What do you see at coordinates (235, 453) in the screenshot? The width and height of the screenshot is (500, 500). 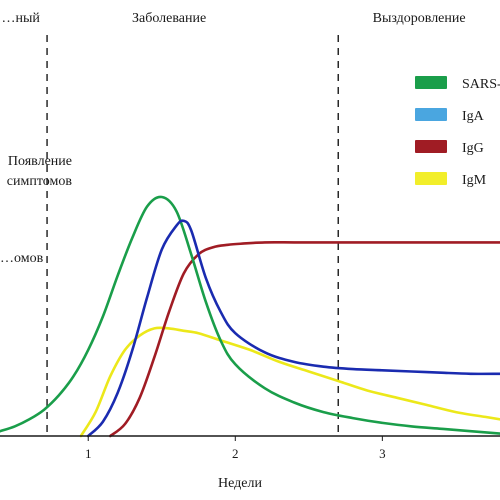 I see `x-tick-label-2: 2` at bounding box center [235, 453].